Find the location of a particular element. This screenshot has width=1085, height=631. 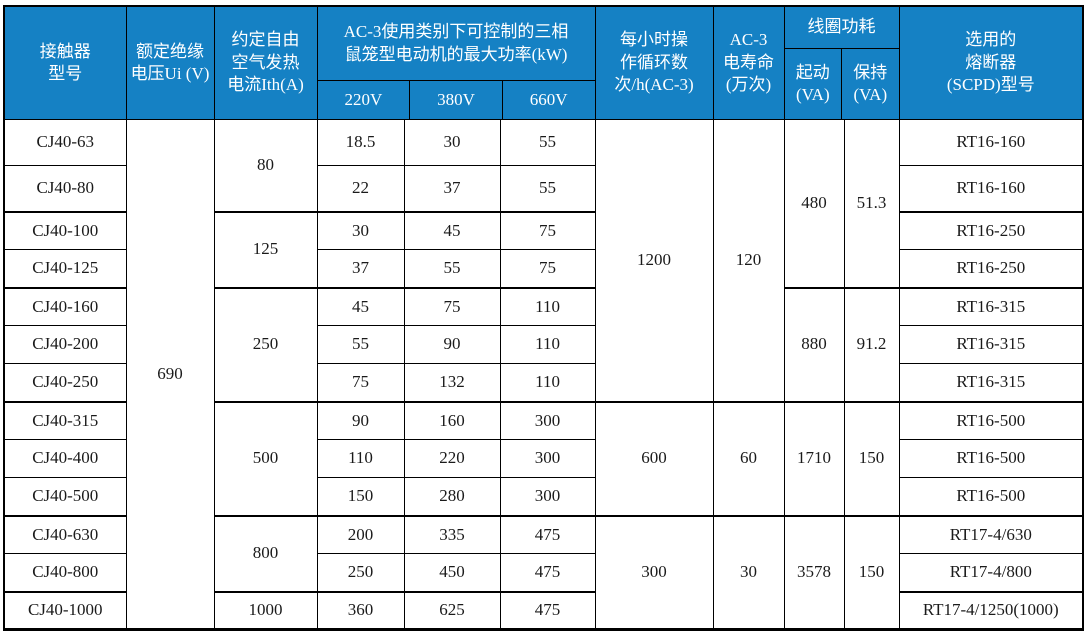

kw220-cell: 55 is located at coordinates (360, 344).